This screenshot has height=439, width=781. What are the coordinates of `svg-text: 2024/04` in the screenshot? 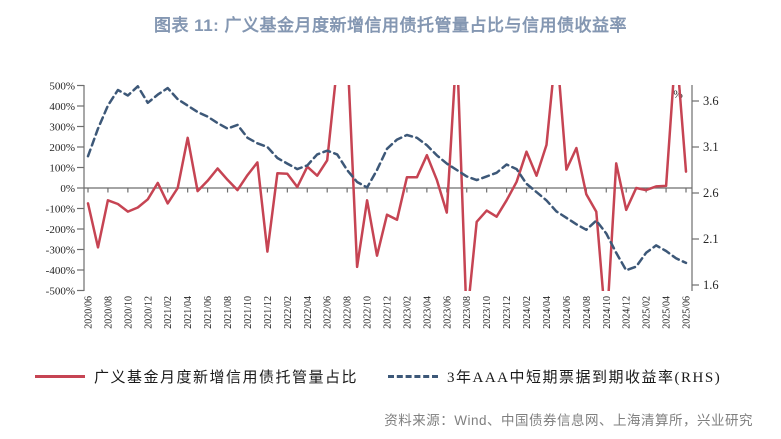 It's located at (547, 312).